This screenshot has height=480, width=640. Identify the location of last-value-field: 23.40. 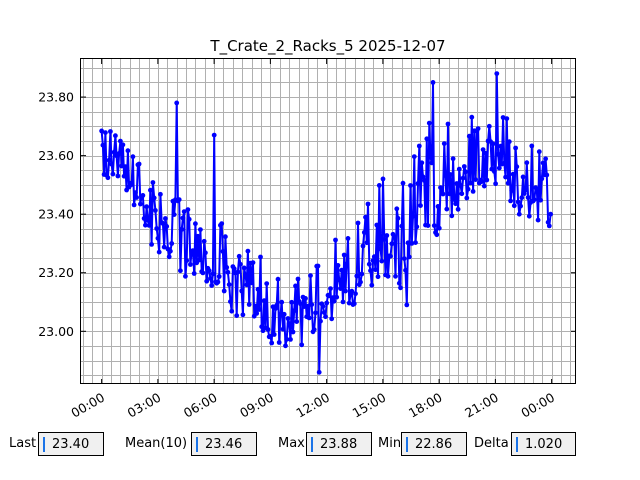
(71, 444).